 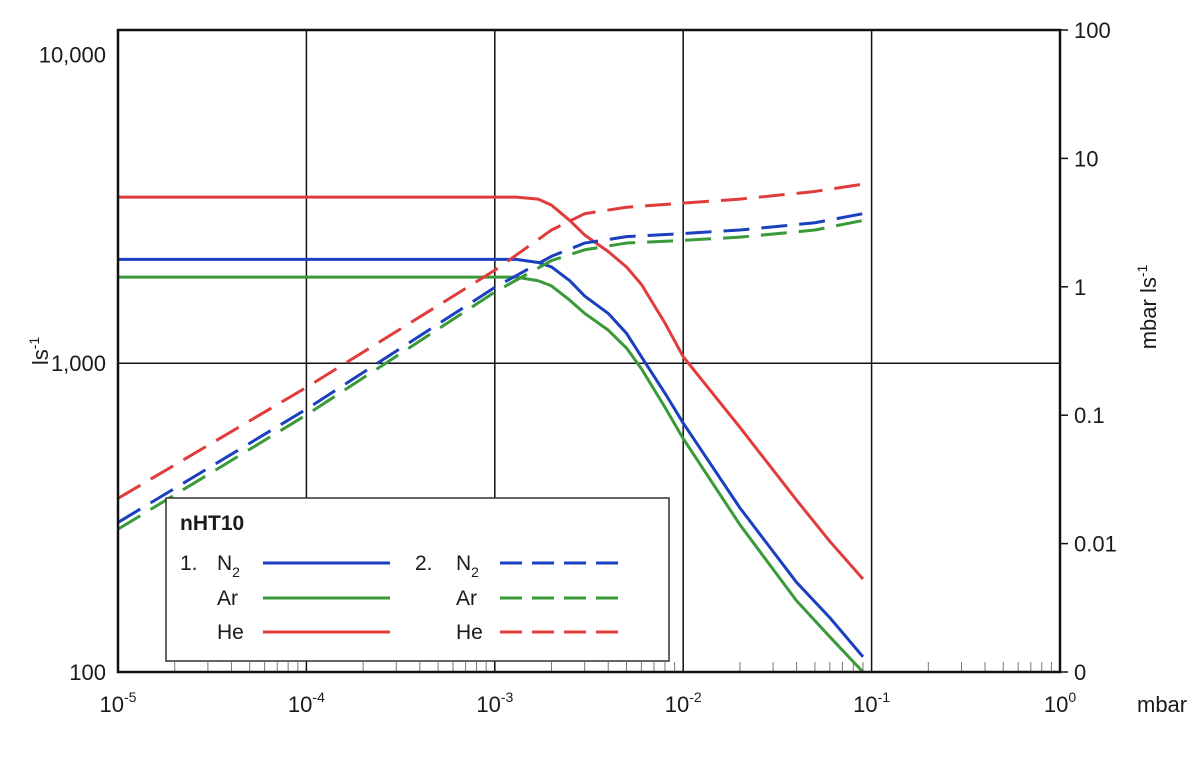 I want to click on y-left-tick-label: 100, so click(x=87, y=672).